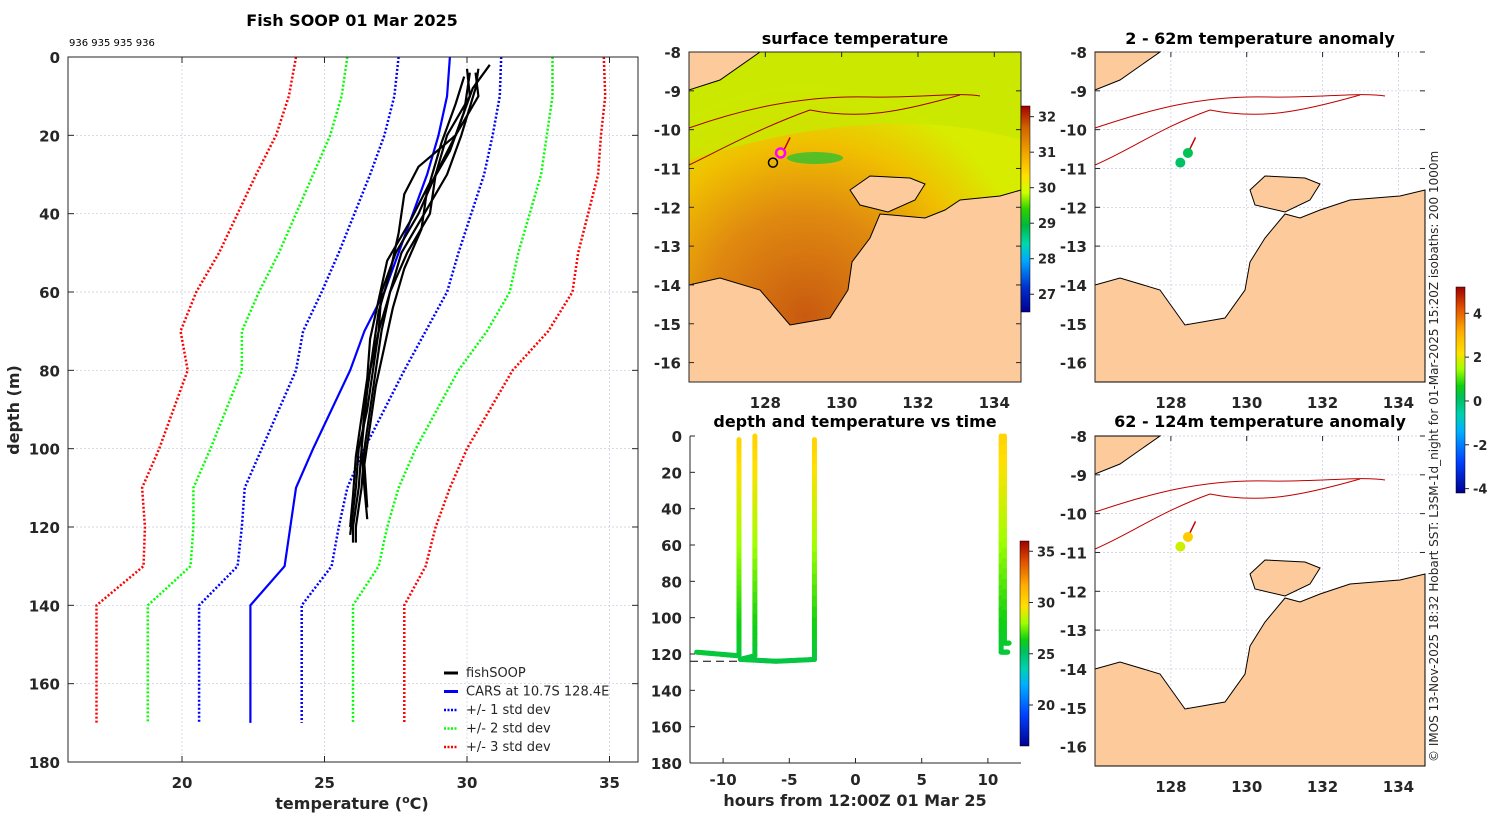 The image size is (1500, 824). What do you see at coordinates (666, 764) in the screenshot?
I see `depth-time-ytick-label: 180` at bounding box center [666, 764].